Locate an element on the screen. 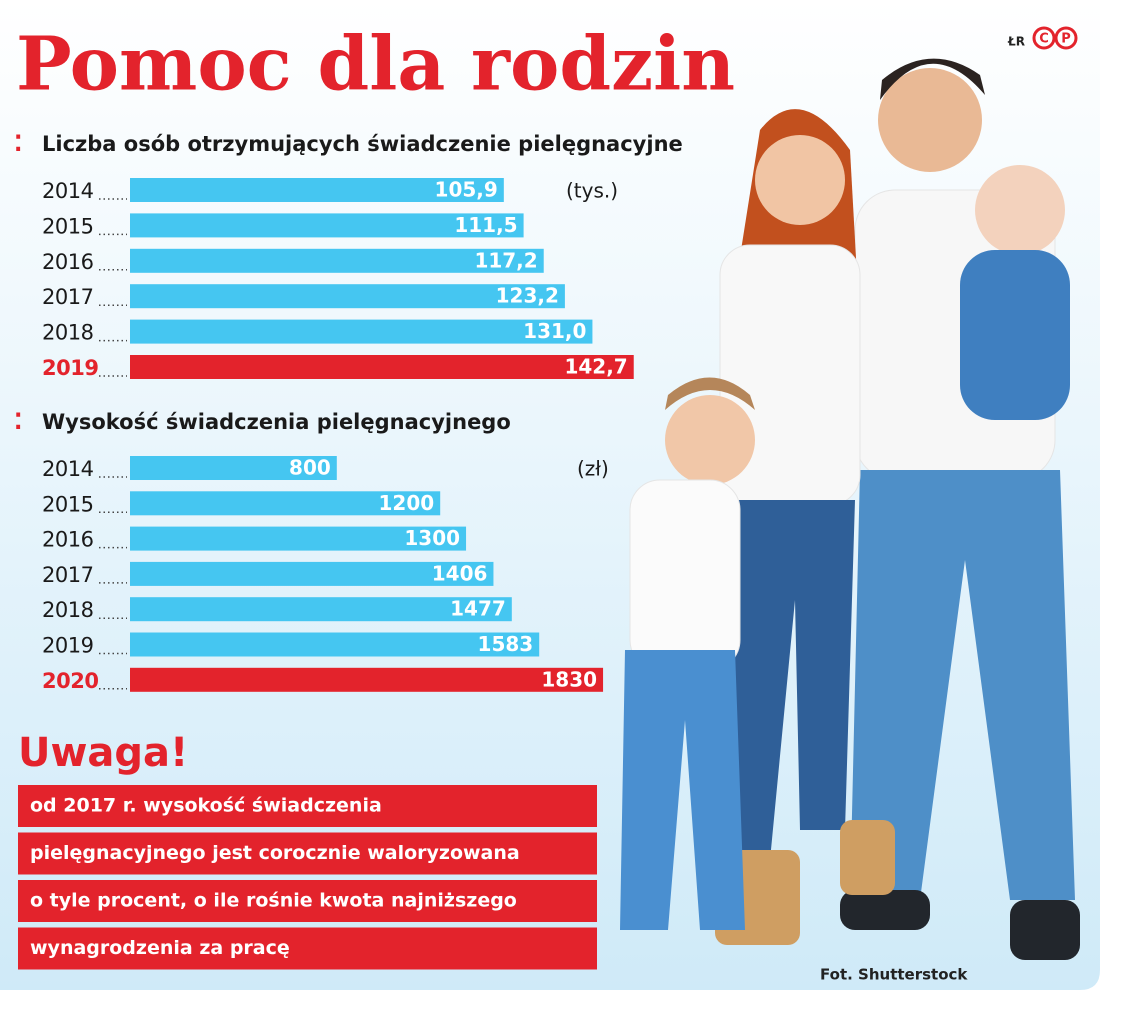 The height and width of the screenshot is (1030, 1141). category-label: 2020 is located at coordinates (70, 681).